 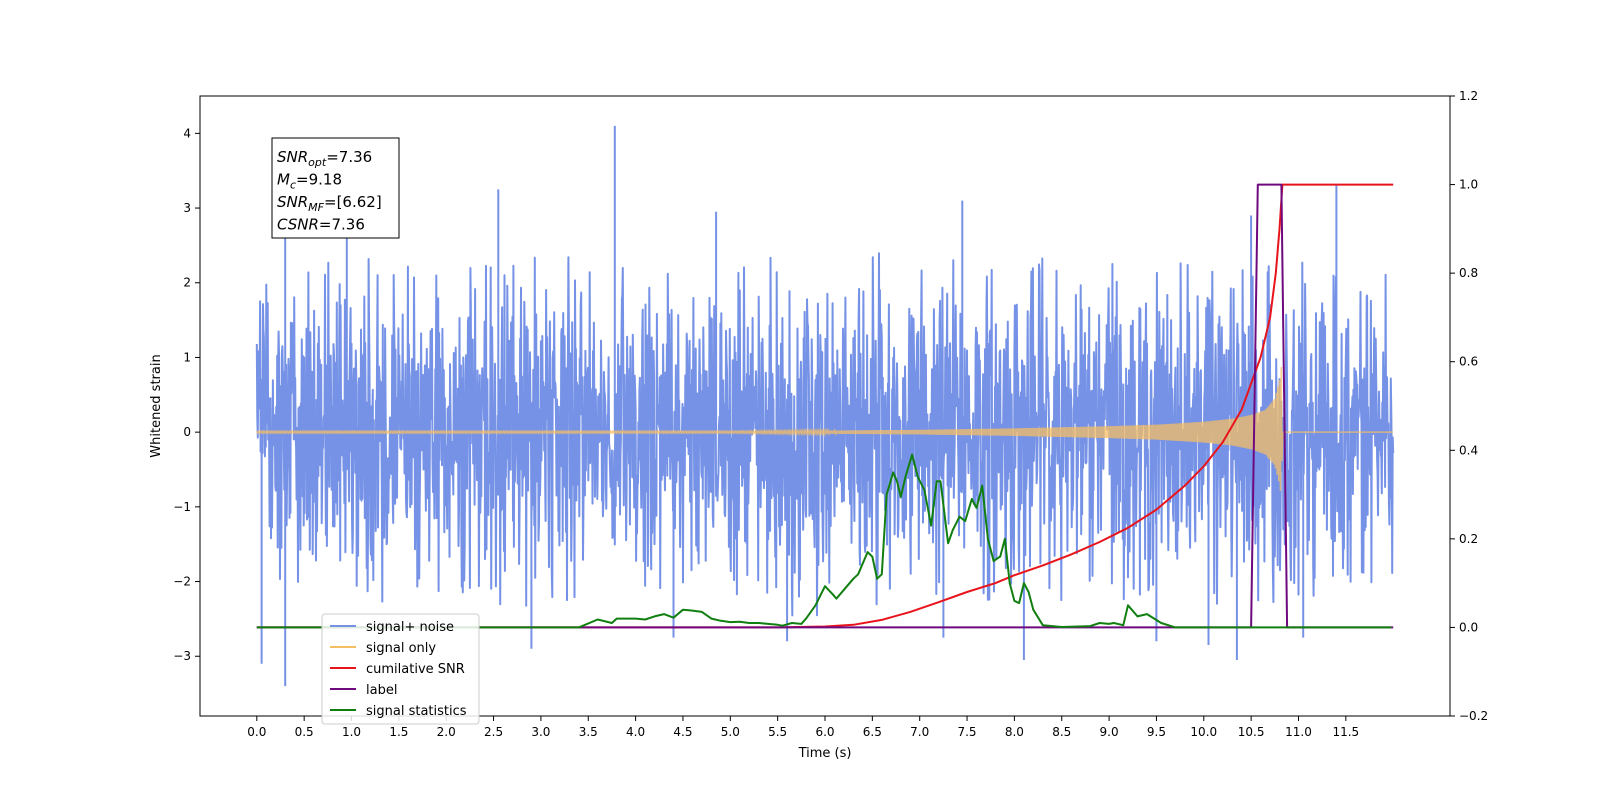 I want to click on y-tick-label: 2, so click(x=187, y=283).